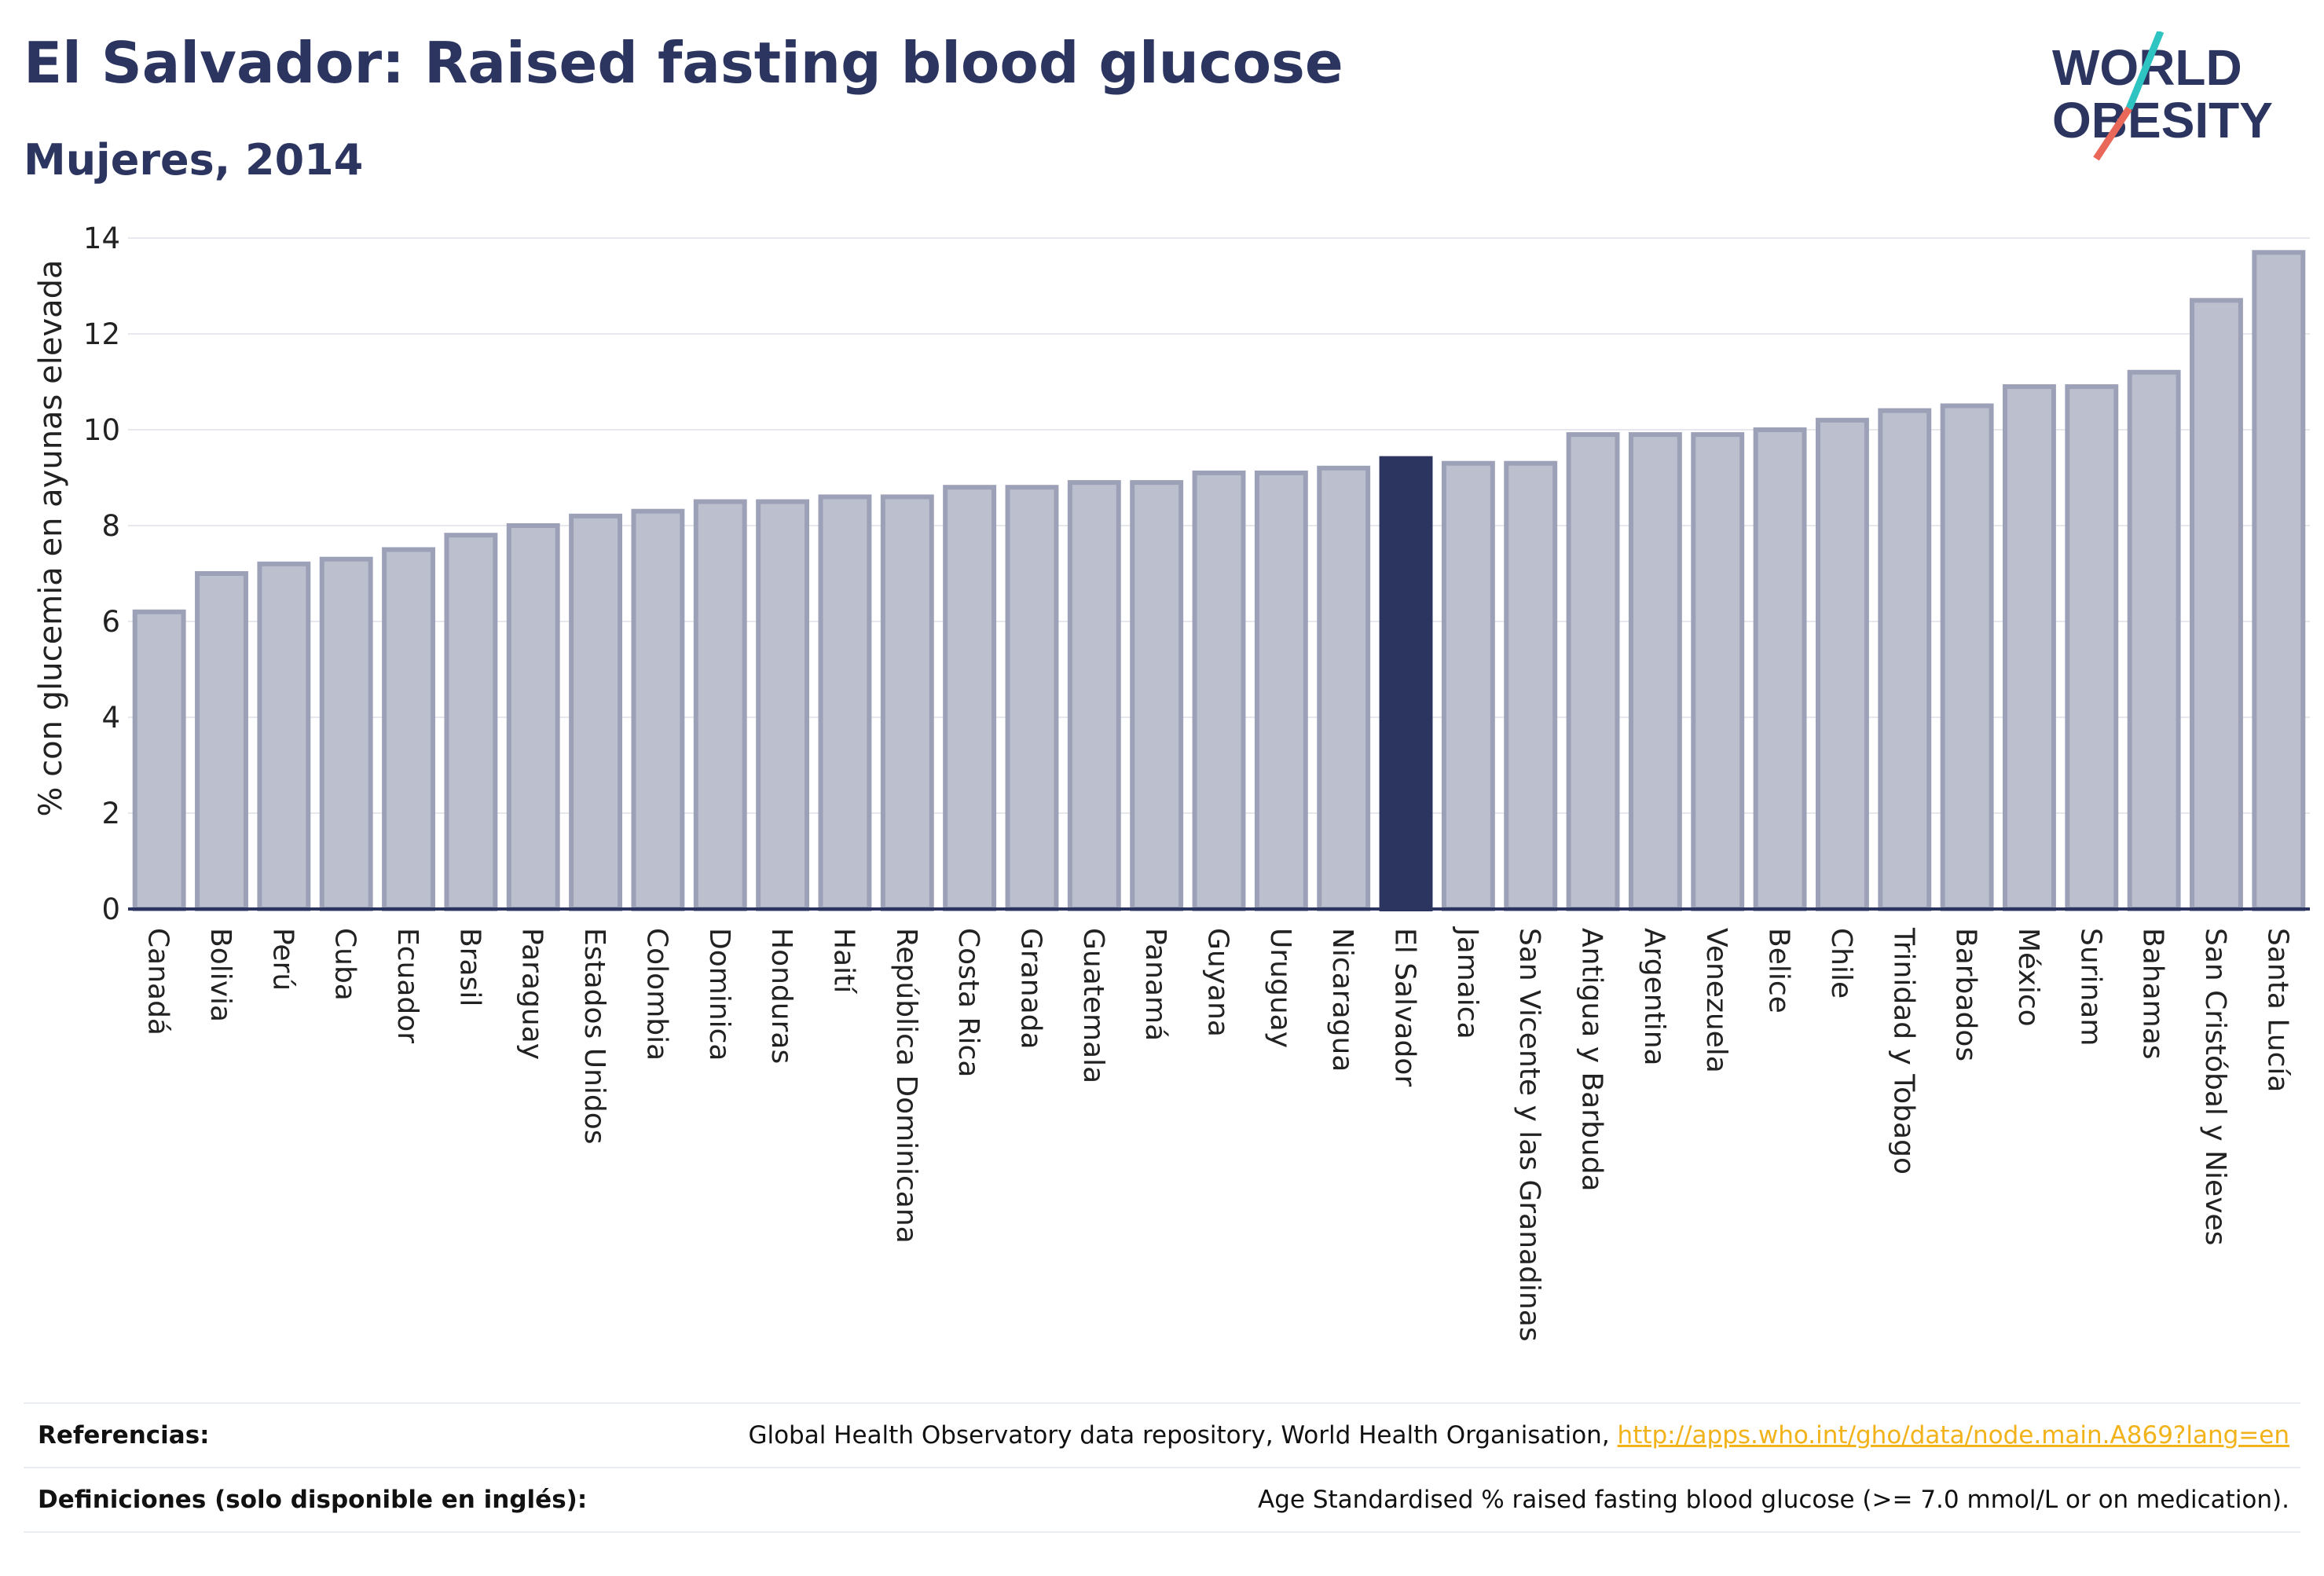 Image resolution: width=2324 pixels, height=1576 pixels. Describe the element at coordinates (101, 334) in the screenshot. I see `y-tick-label: 12` at that location.